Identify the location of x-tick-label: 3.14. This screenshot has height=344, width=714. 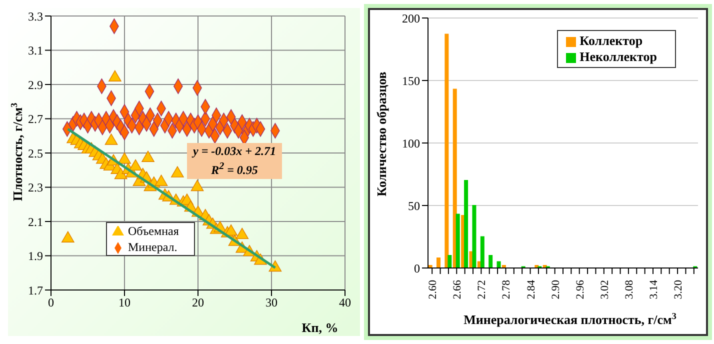
(654, 290).